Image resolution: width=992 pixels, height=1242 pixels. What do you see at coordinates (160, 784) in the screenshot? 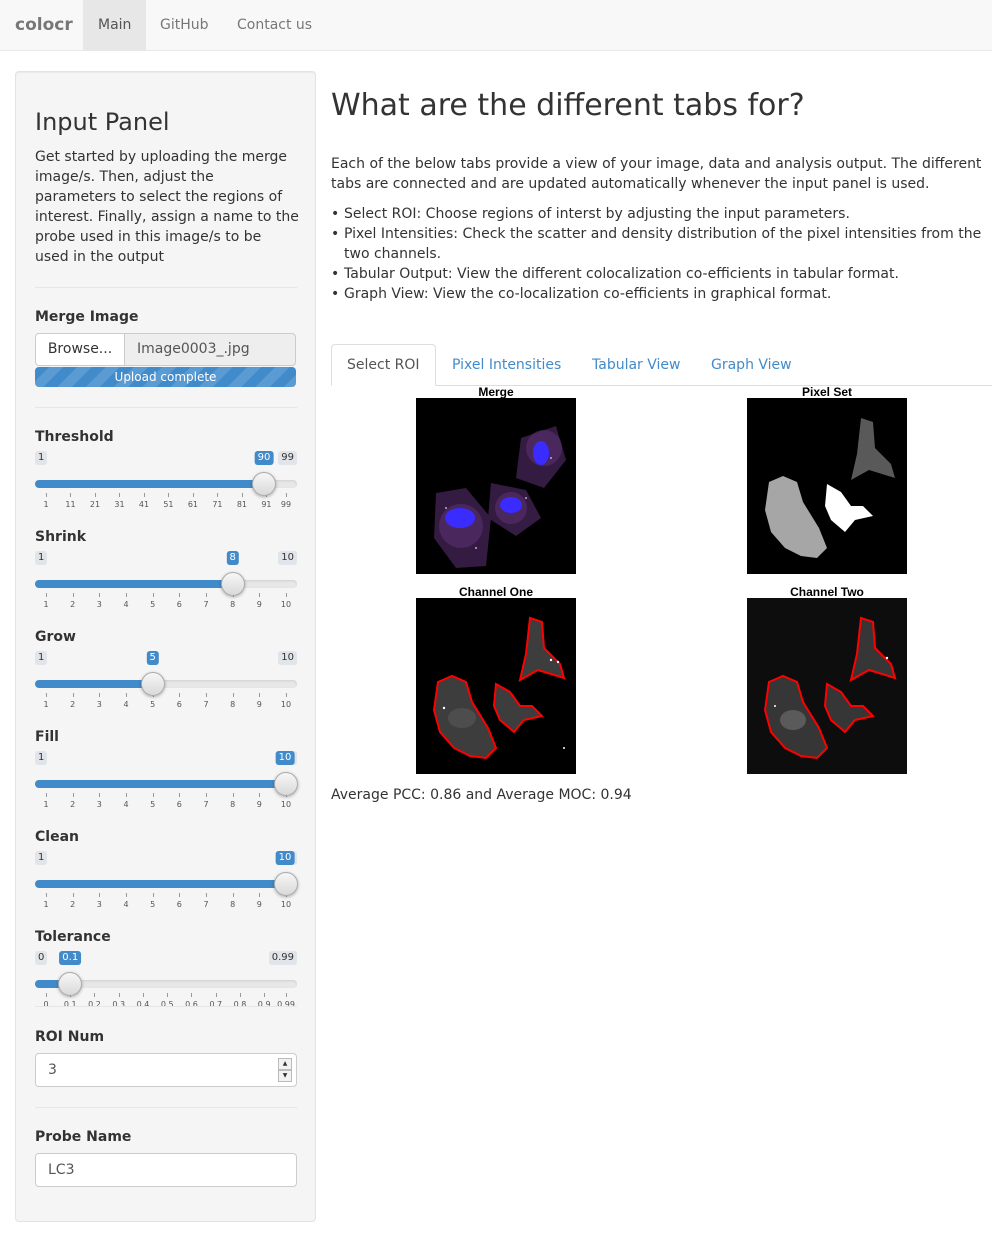
I see `fill-slider-fill` at bounding box center [160, 784].